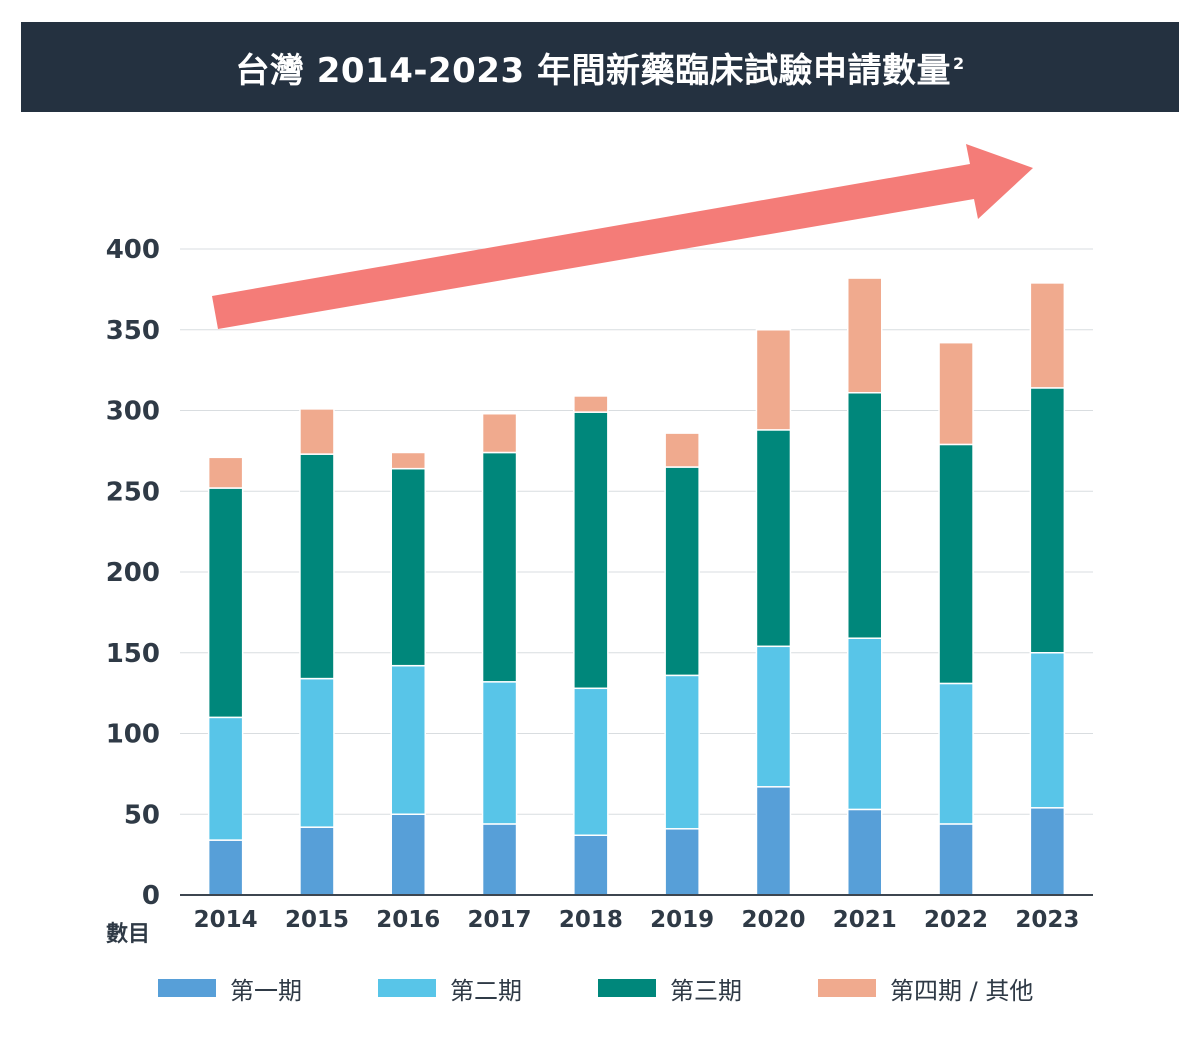 This screenshot has height=1061, width=1200. What do you see at coordinates (865, 920) in the screenshot?
I see `x-tick-label-2021: 2021` at bounding box center [865, 920].